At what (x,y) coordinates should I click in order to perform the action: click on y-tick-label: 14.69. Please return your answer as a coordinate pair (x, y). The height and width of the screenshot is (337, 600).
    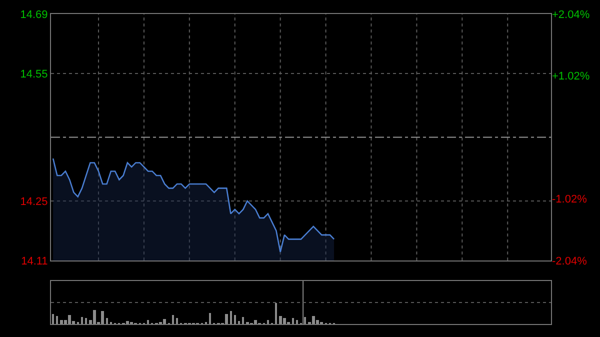
    Looking at the image, I should click on (34, 14).